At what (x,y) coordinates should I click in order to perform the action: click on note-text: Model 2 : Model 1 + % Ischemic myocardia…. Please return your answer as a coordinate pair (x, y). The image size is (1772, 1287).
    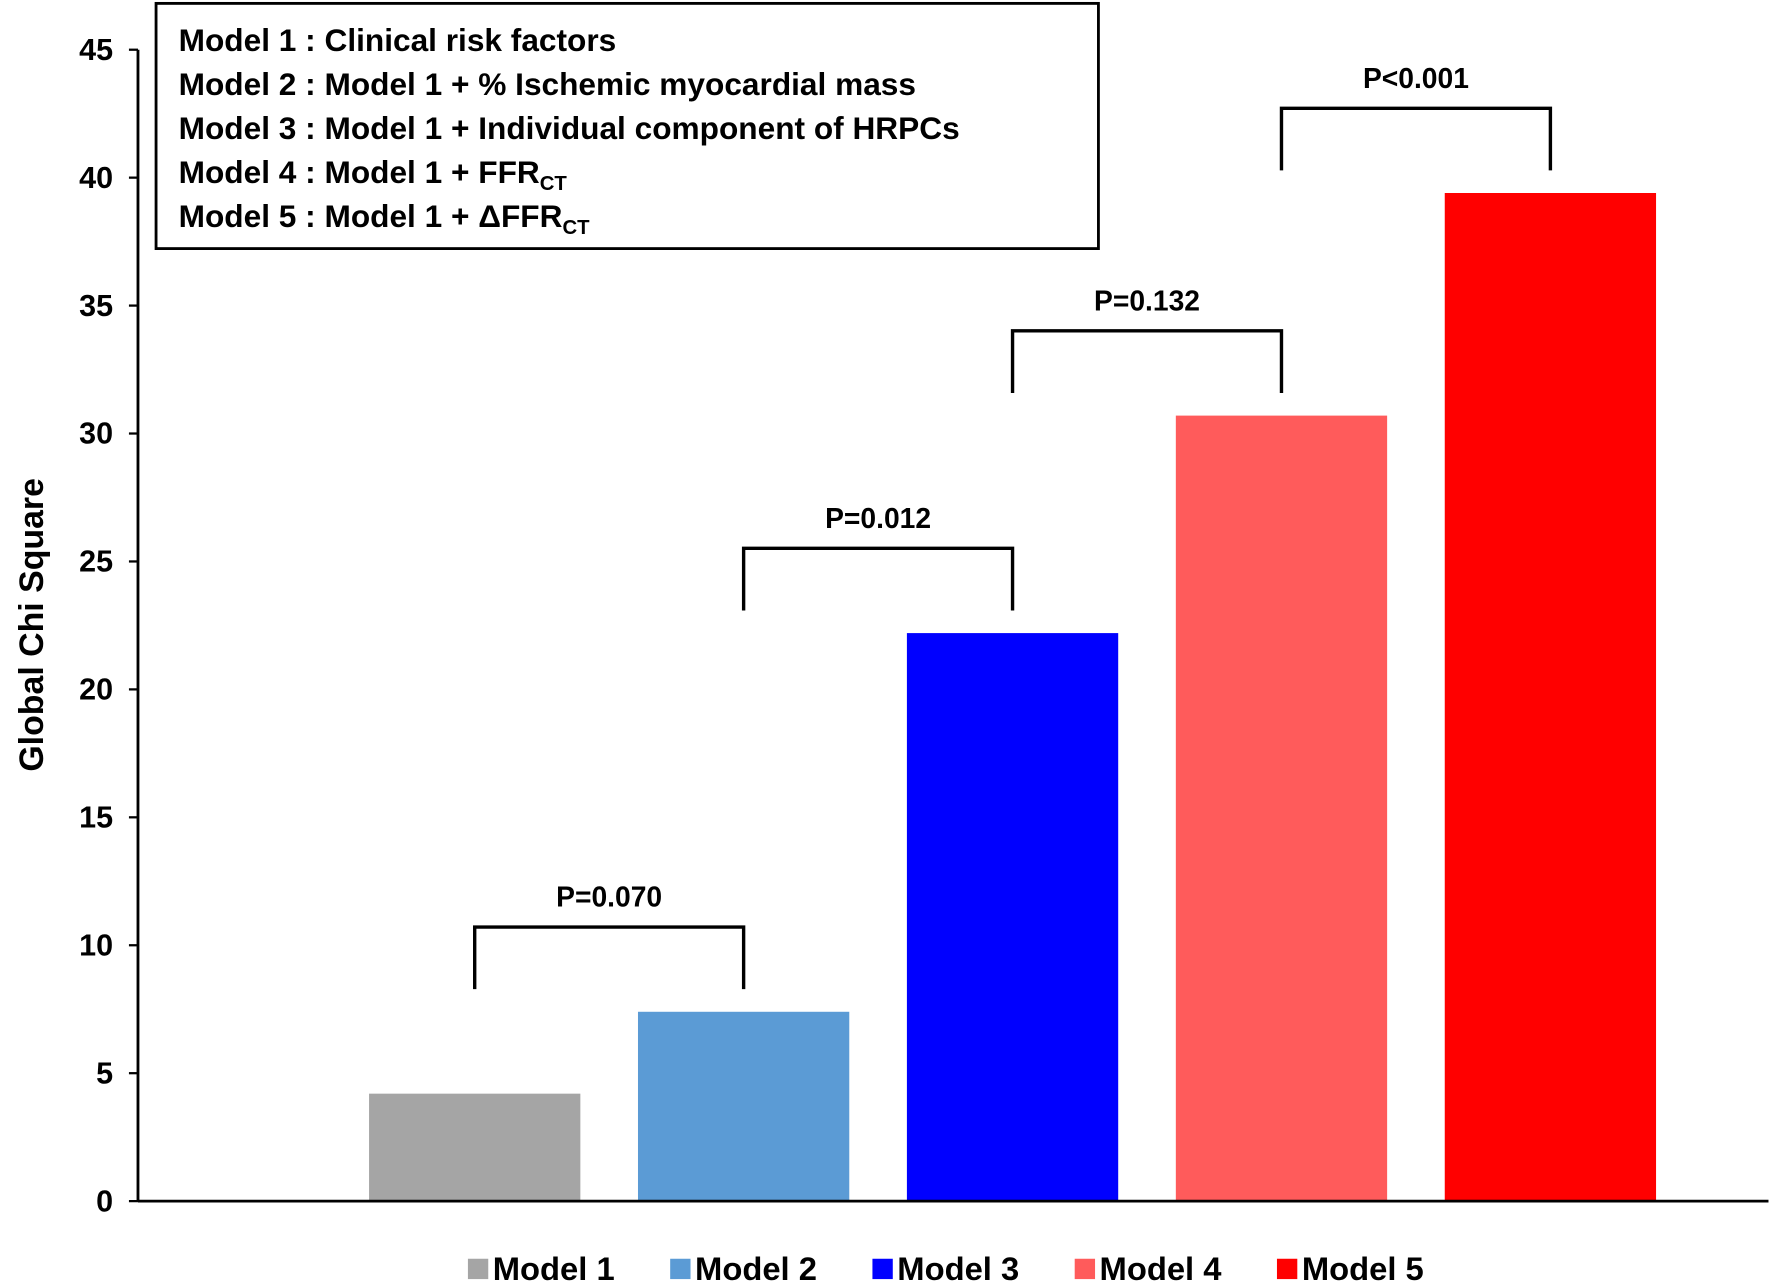
    Looking at the image, I should click on (547, 84).